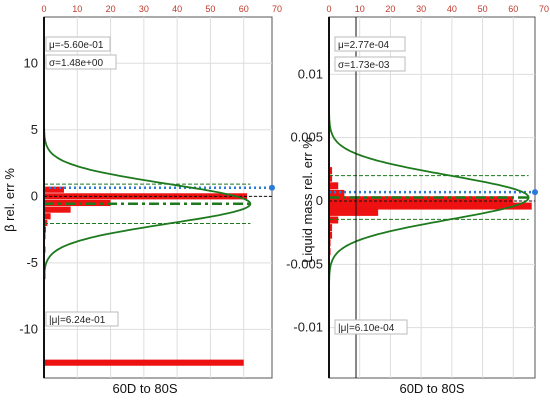  Describe the element at coordinates (535, 192) in the screenshot. I see `right-marker-dot` at that location.